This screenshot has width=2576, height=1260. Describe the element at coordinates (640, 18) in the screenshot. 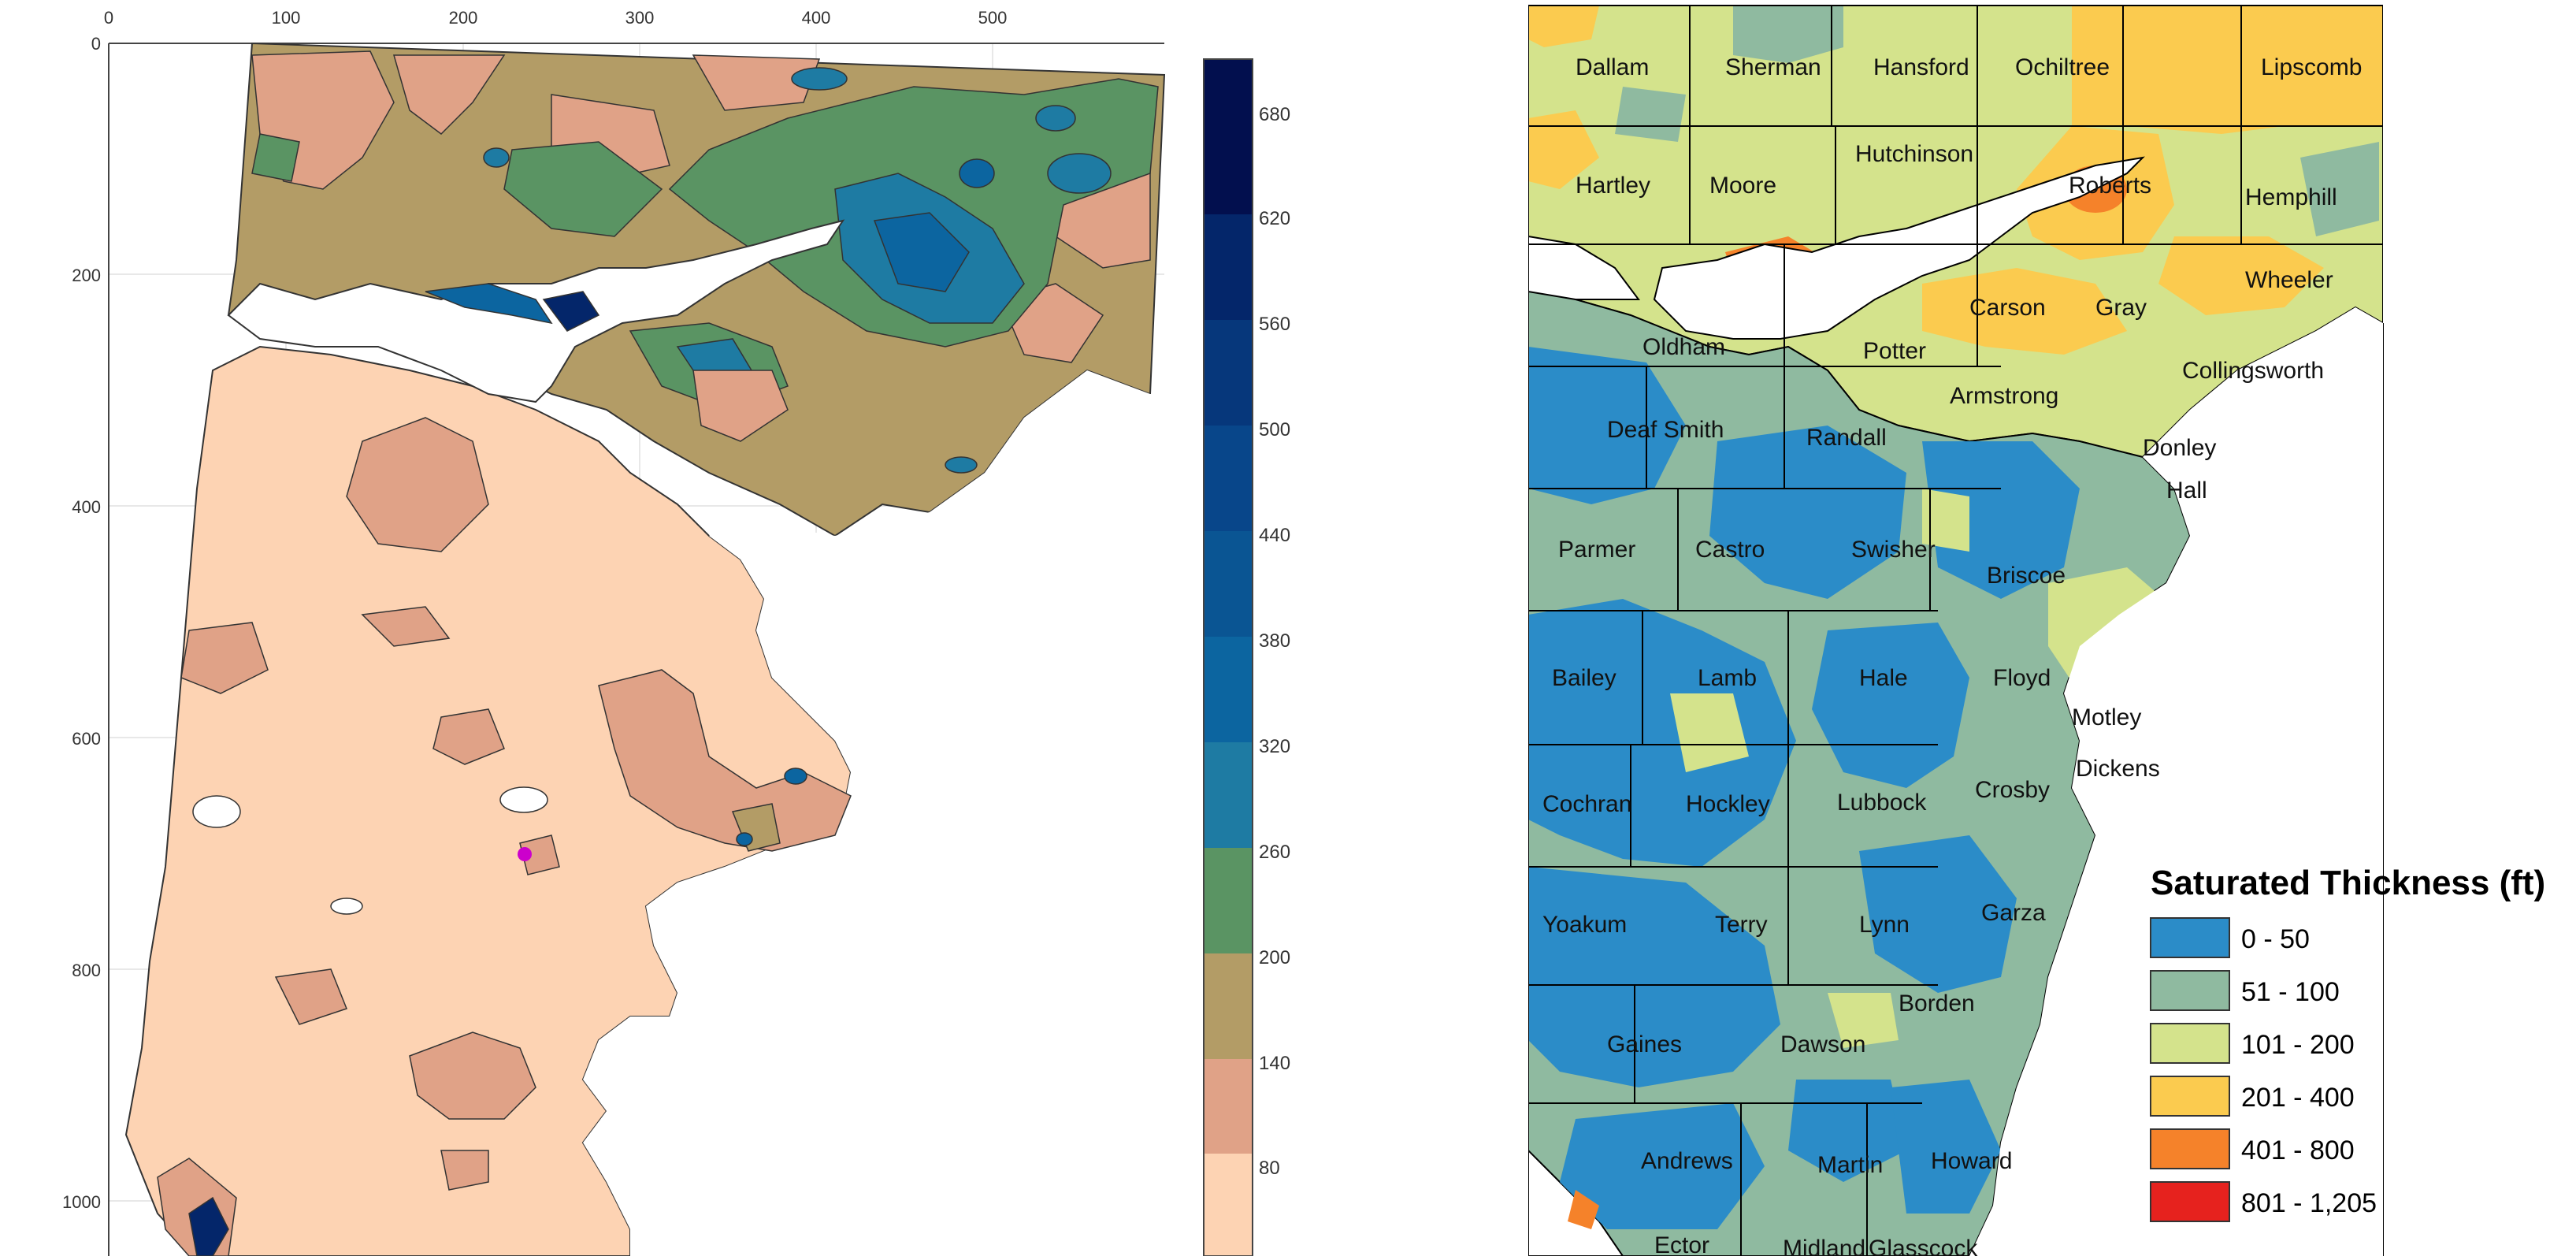

I see `x-tick-label: 300` at that location.